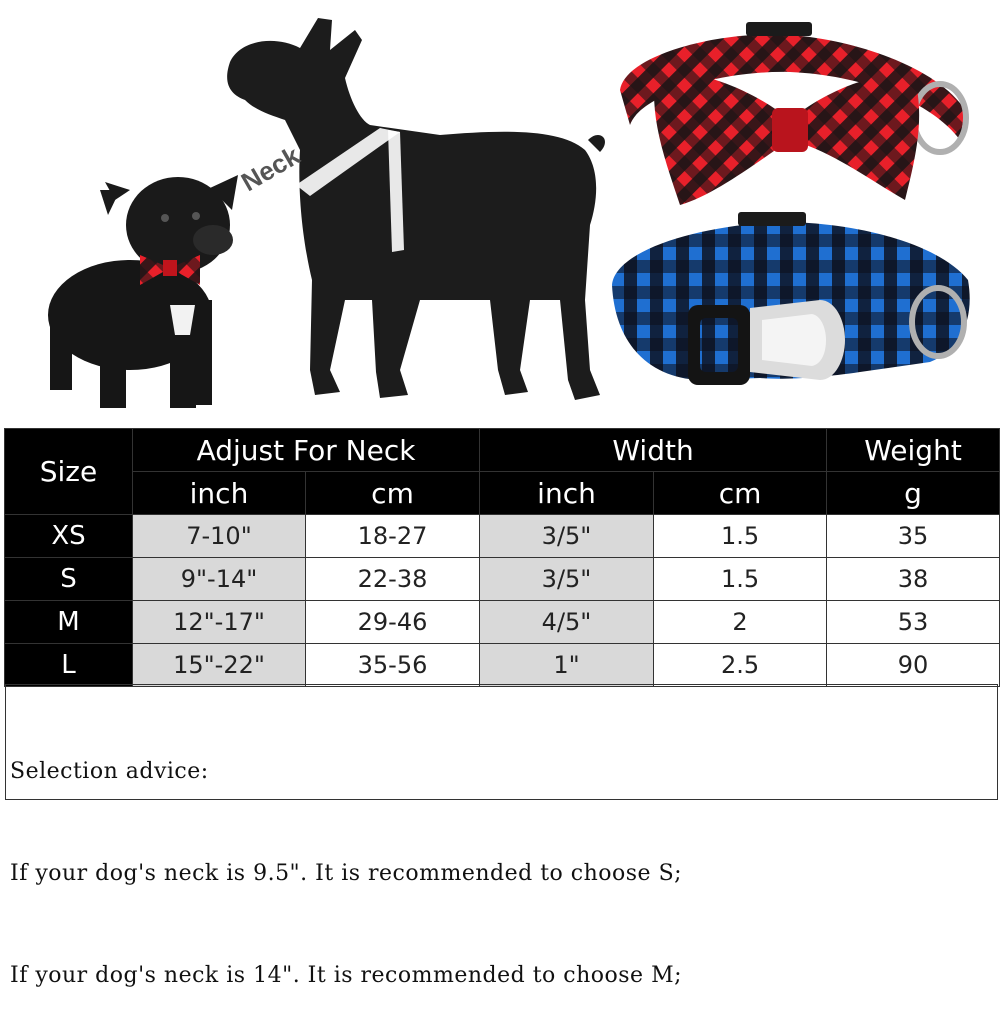 This screenshot has height=1027, width=1002. Describe the element at coordinates (219, 622) in the screenshot. I see `neck-inch-cell: 12"-17"` at that location.